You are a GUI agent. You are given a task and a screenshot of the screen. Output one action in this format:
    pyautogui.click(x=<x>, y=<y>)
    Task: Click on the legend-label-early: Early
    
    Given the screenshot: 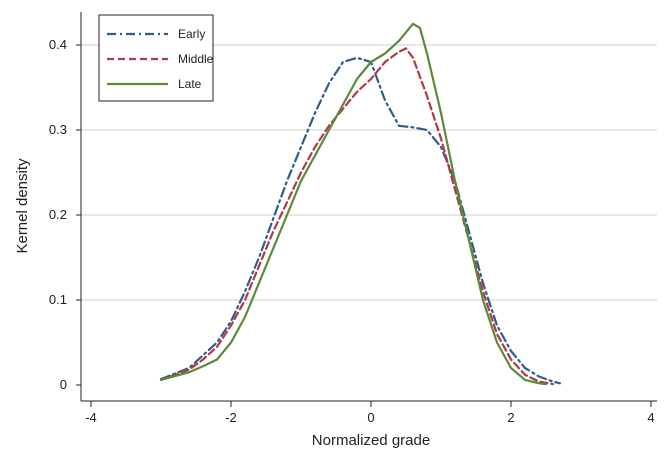 What is the action you would take?
    pyautogui.click(x=191, y=34)
    